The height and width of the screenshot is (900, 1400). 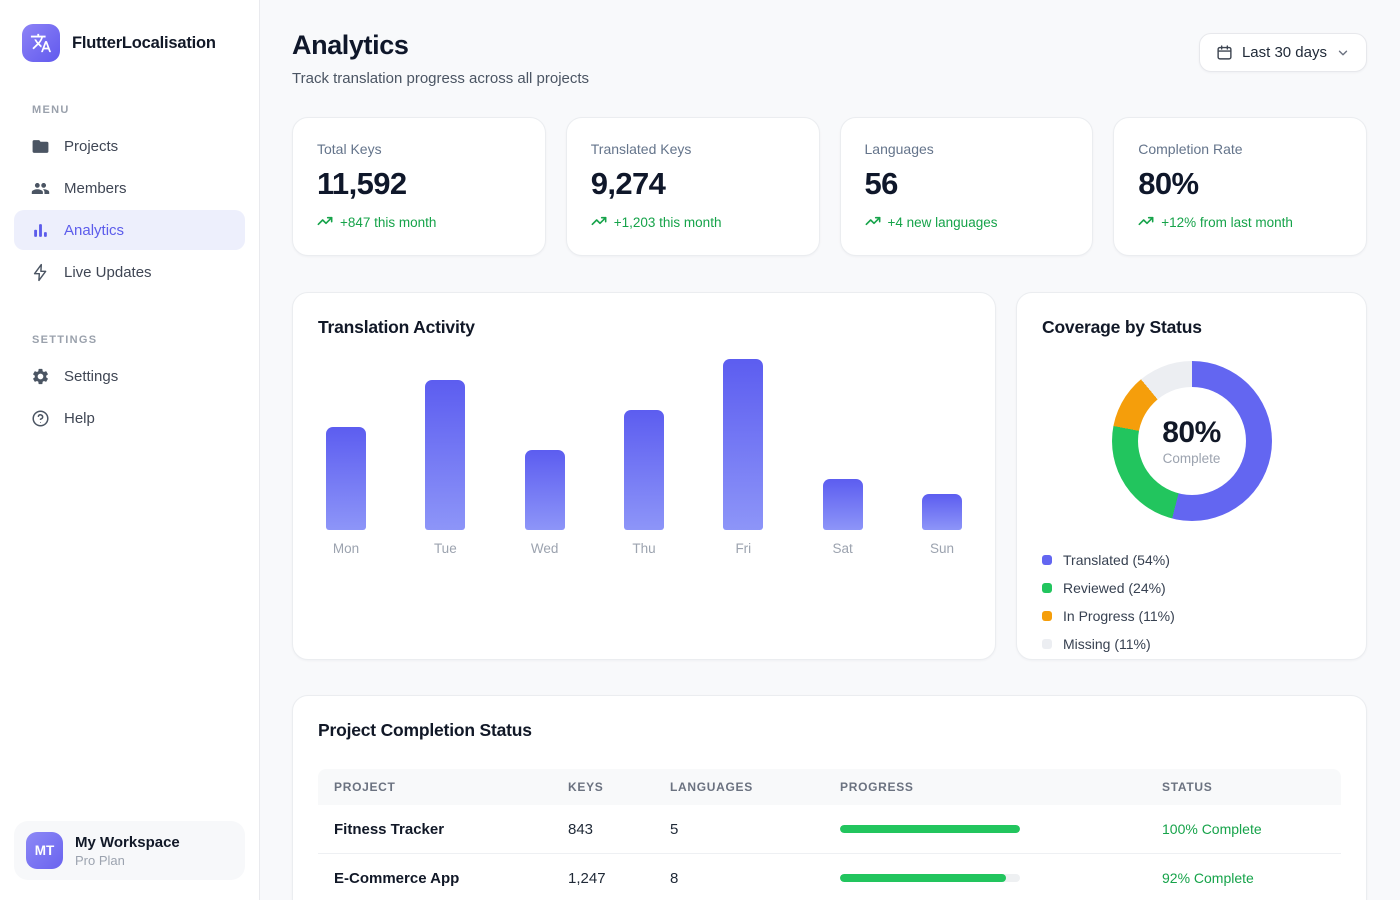 What do you see at coordinates (881, 183) in the screenshot?
I see `stat-value: 56` at bounding box center [881, 183].